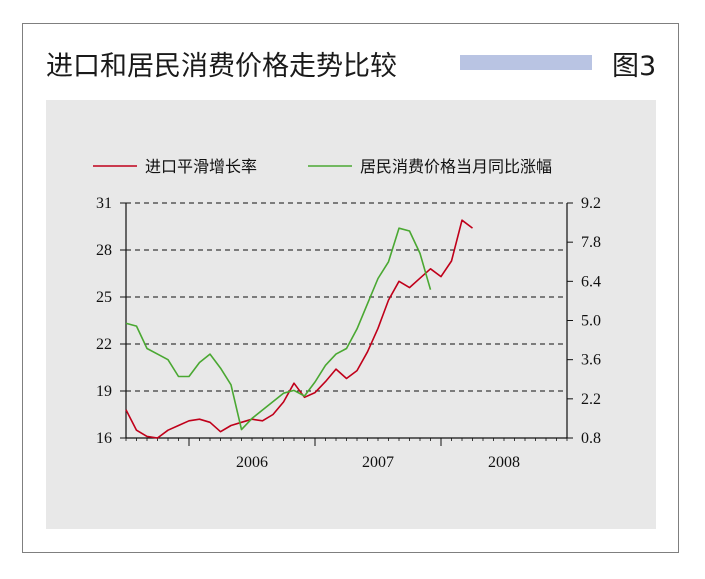  What do you see at coordinates (322, 166) in the screenshot?
I see `legend: 进口平滑增长率 居民消费价格当月同比涨幅` at bounding box center [322, 166].